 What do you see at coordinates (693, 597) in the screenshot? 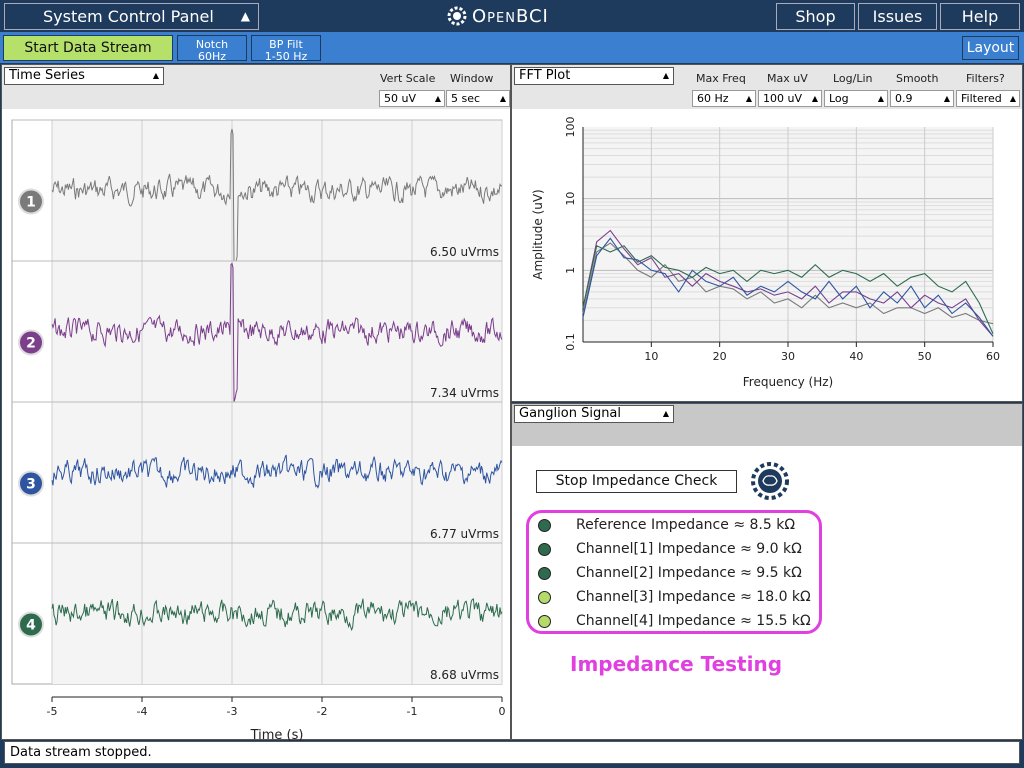
I see `impedance-label: Channel[3] Impedance ≈ 18.0 kΩ` at bounding box center [693, 597].